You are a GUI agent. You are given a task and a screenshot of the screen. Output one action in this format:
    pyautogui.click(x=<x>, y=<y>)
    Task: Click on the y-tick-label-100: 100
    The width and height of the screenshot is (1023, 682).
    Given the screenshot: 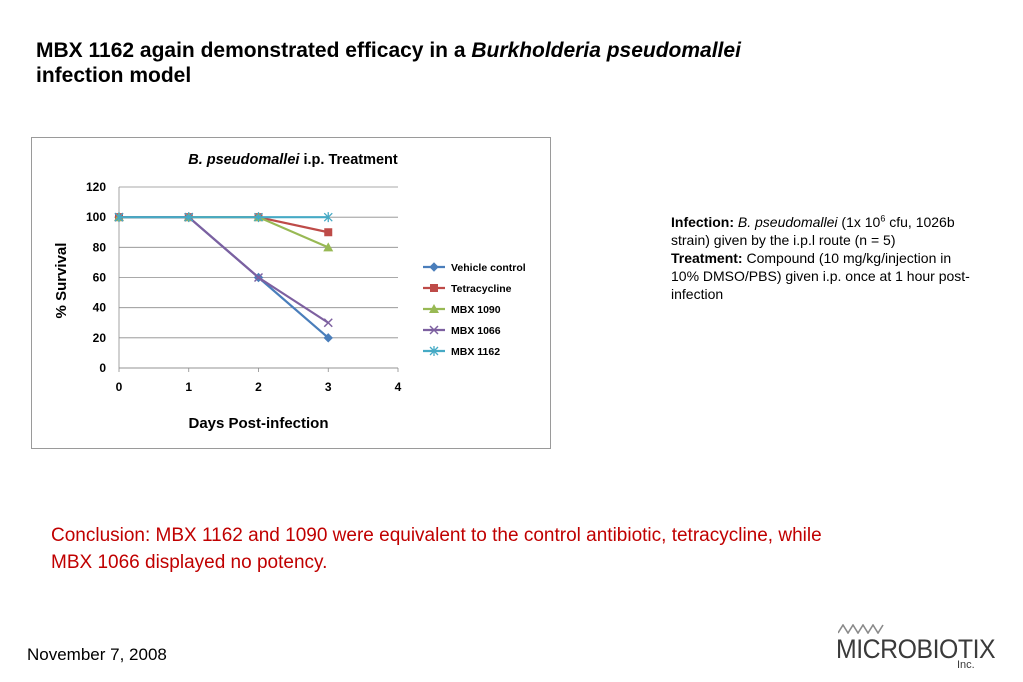 What is the action you would take?
    pyautogui.click(x=96, y=217)
    